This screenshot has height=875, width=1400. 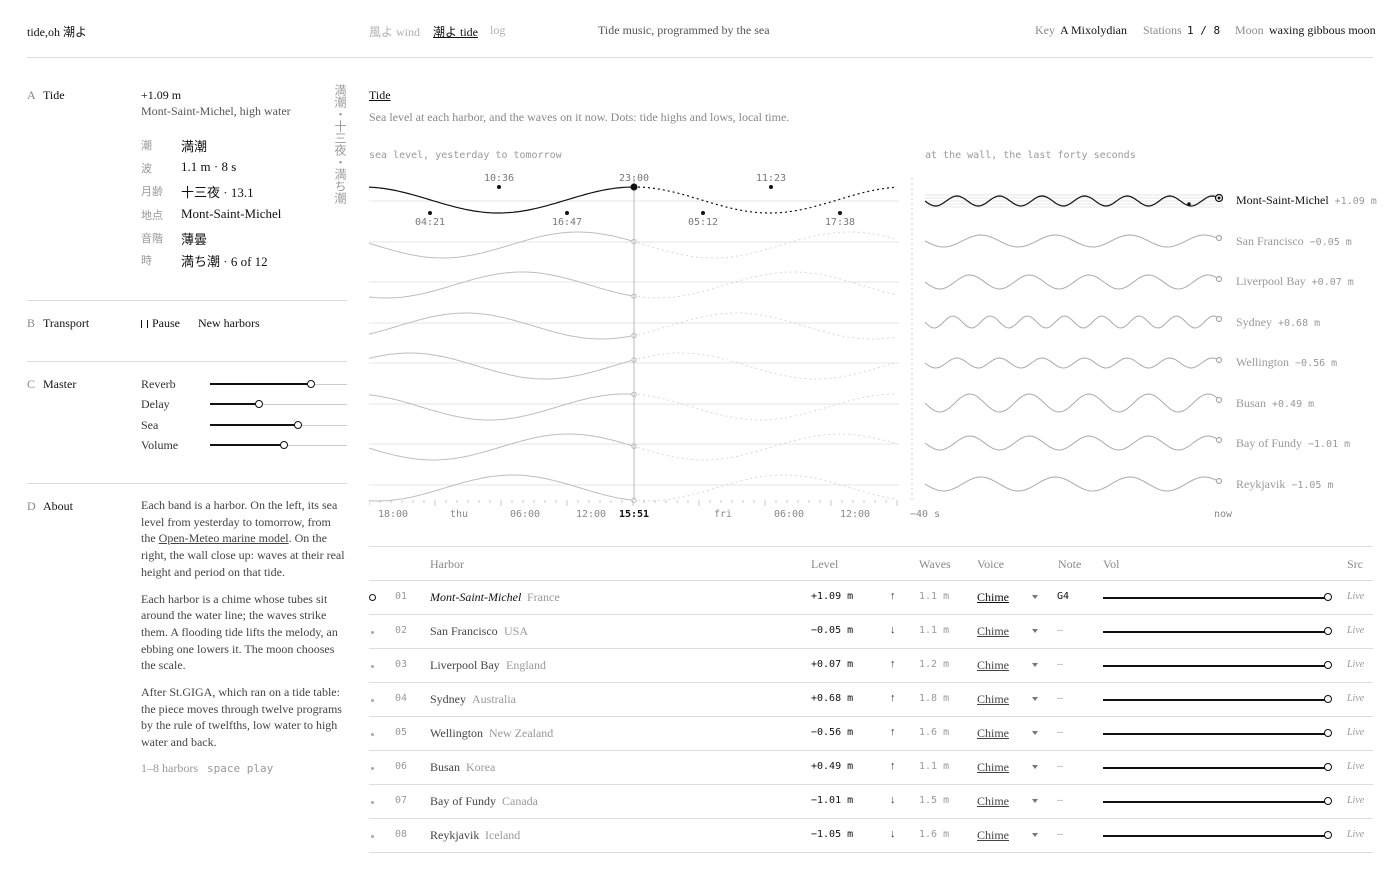 I want to click on slider-delay: Delay, so click(x=244, y=404).